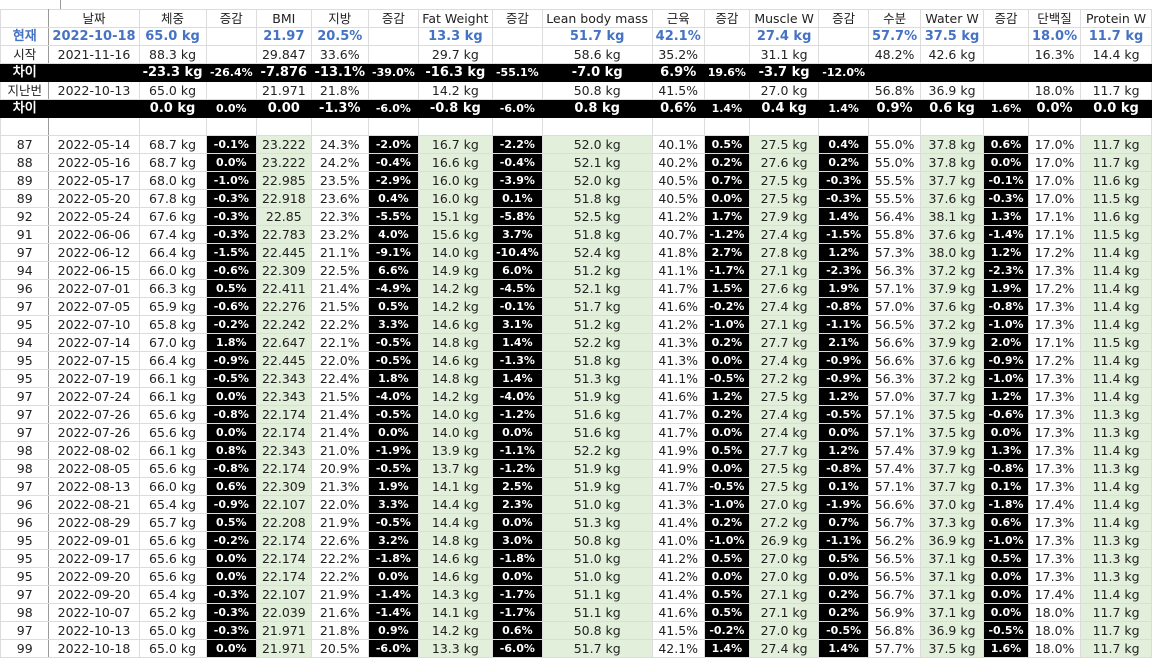 The height and width of the screenshot is (662, 1152). What do you see at coordinates (895, 594) in the screenshot?
I see `water-percent-cell: 56.7%` at bounding box center [895, 594].